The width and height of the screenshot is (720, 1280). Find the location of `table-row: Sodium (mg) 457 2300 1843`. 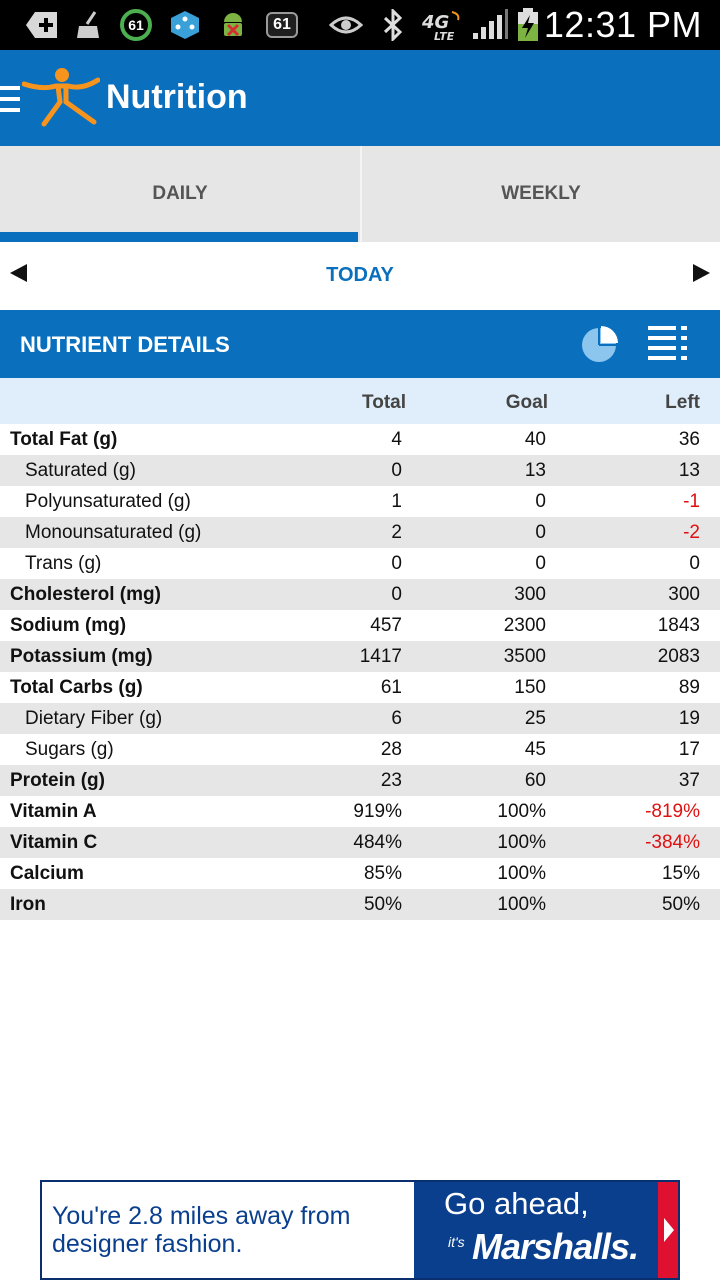

table-row: Sodium (mg) 457 2300 1843 is located at coordinates (360, 625).